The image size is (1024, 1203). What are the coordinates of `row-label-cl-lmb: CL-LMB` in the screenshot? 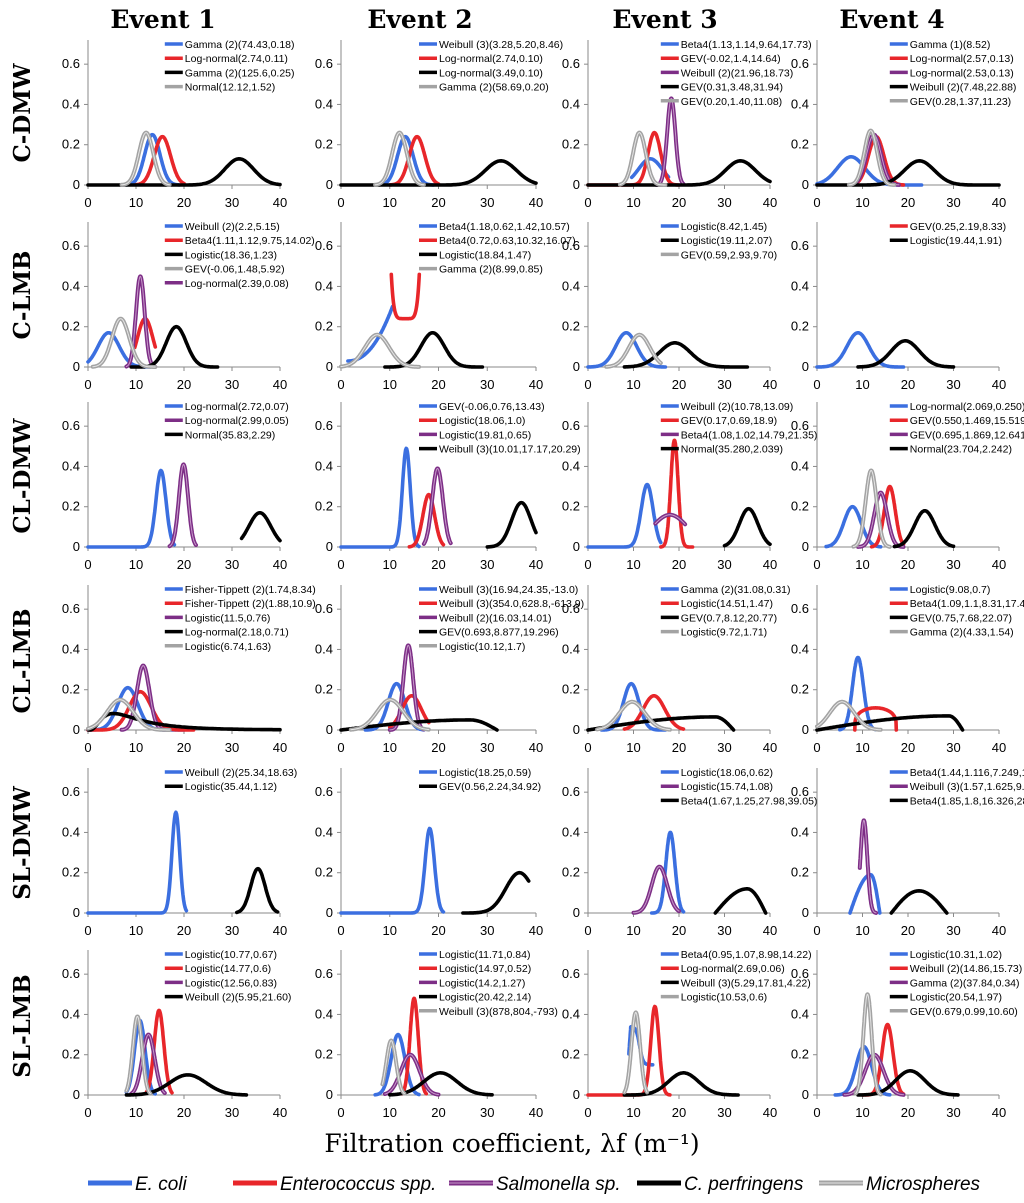 It's located at (22, 660).